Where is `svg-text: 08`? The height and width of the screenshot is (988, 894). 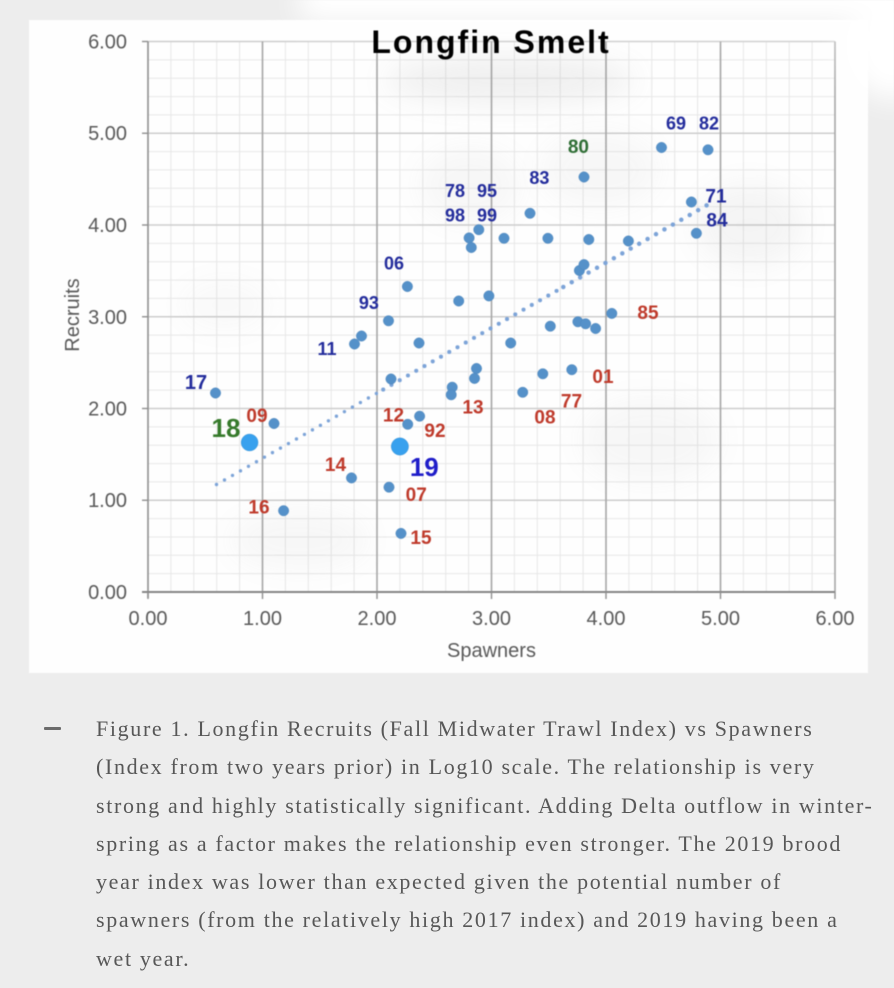
svg-text: 08 is located at coordinates (544, 417).